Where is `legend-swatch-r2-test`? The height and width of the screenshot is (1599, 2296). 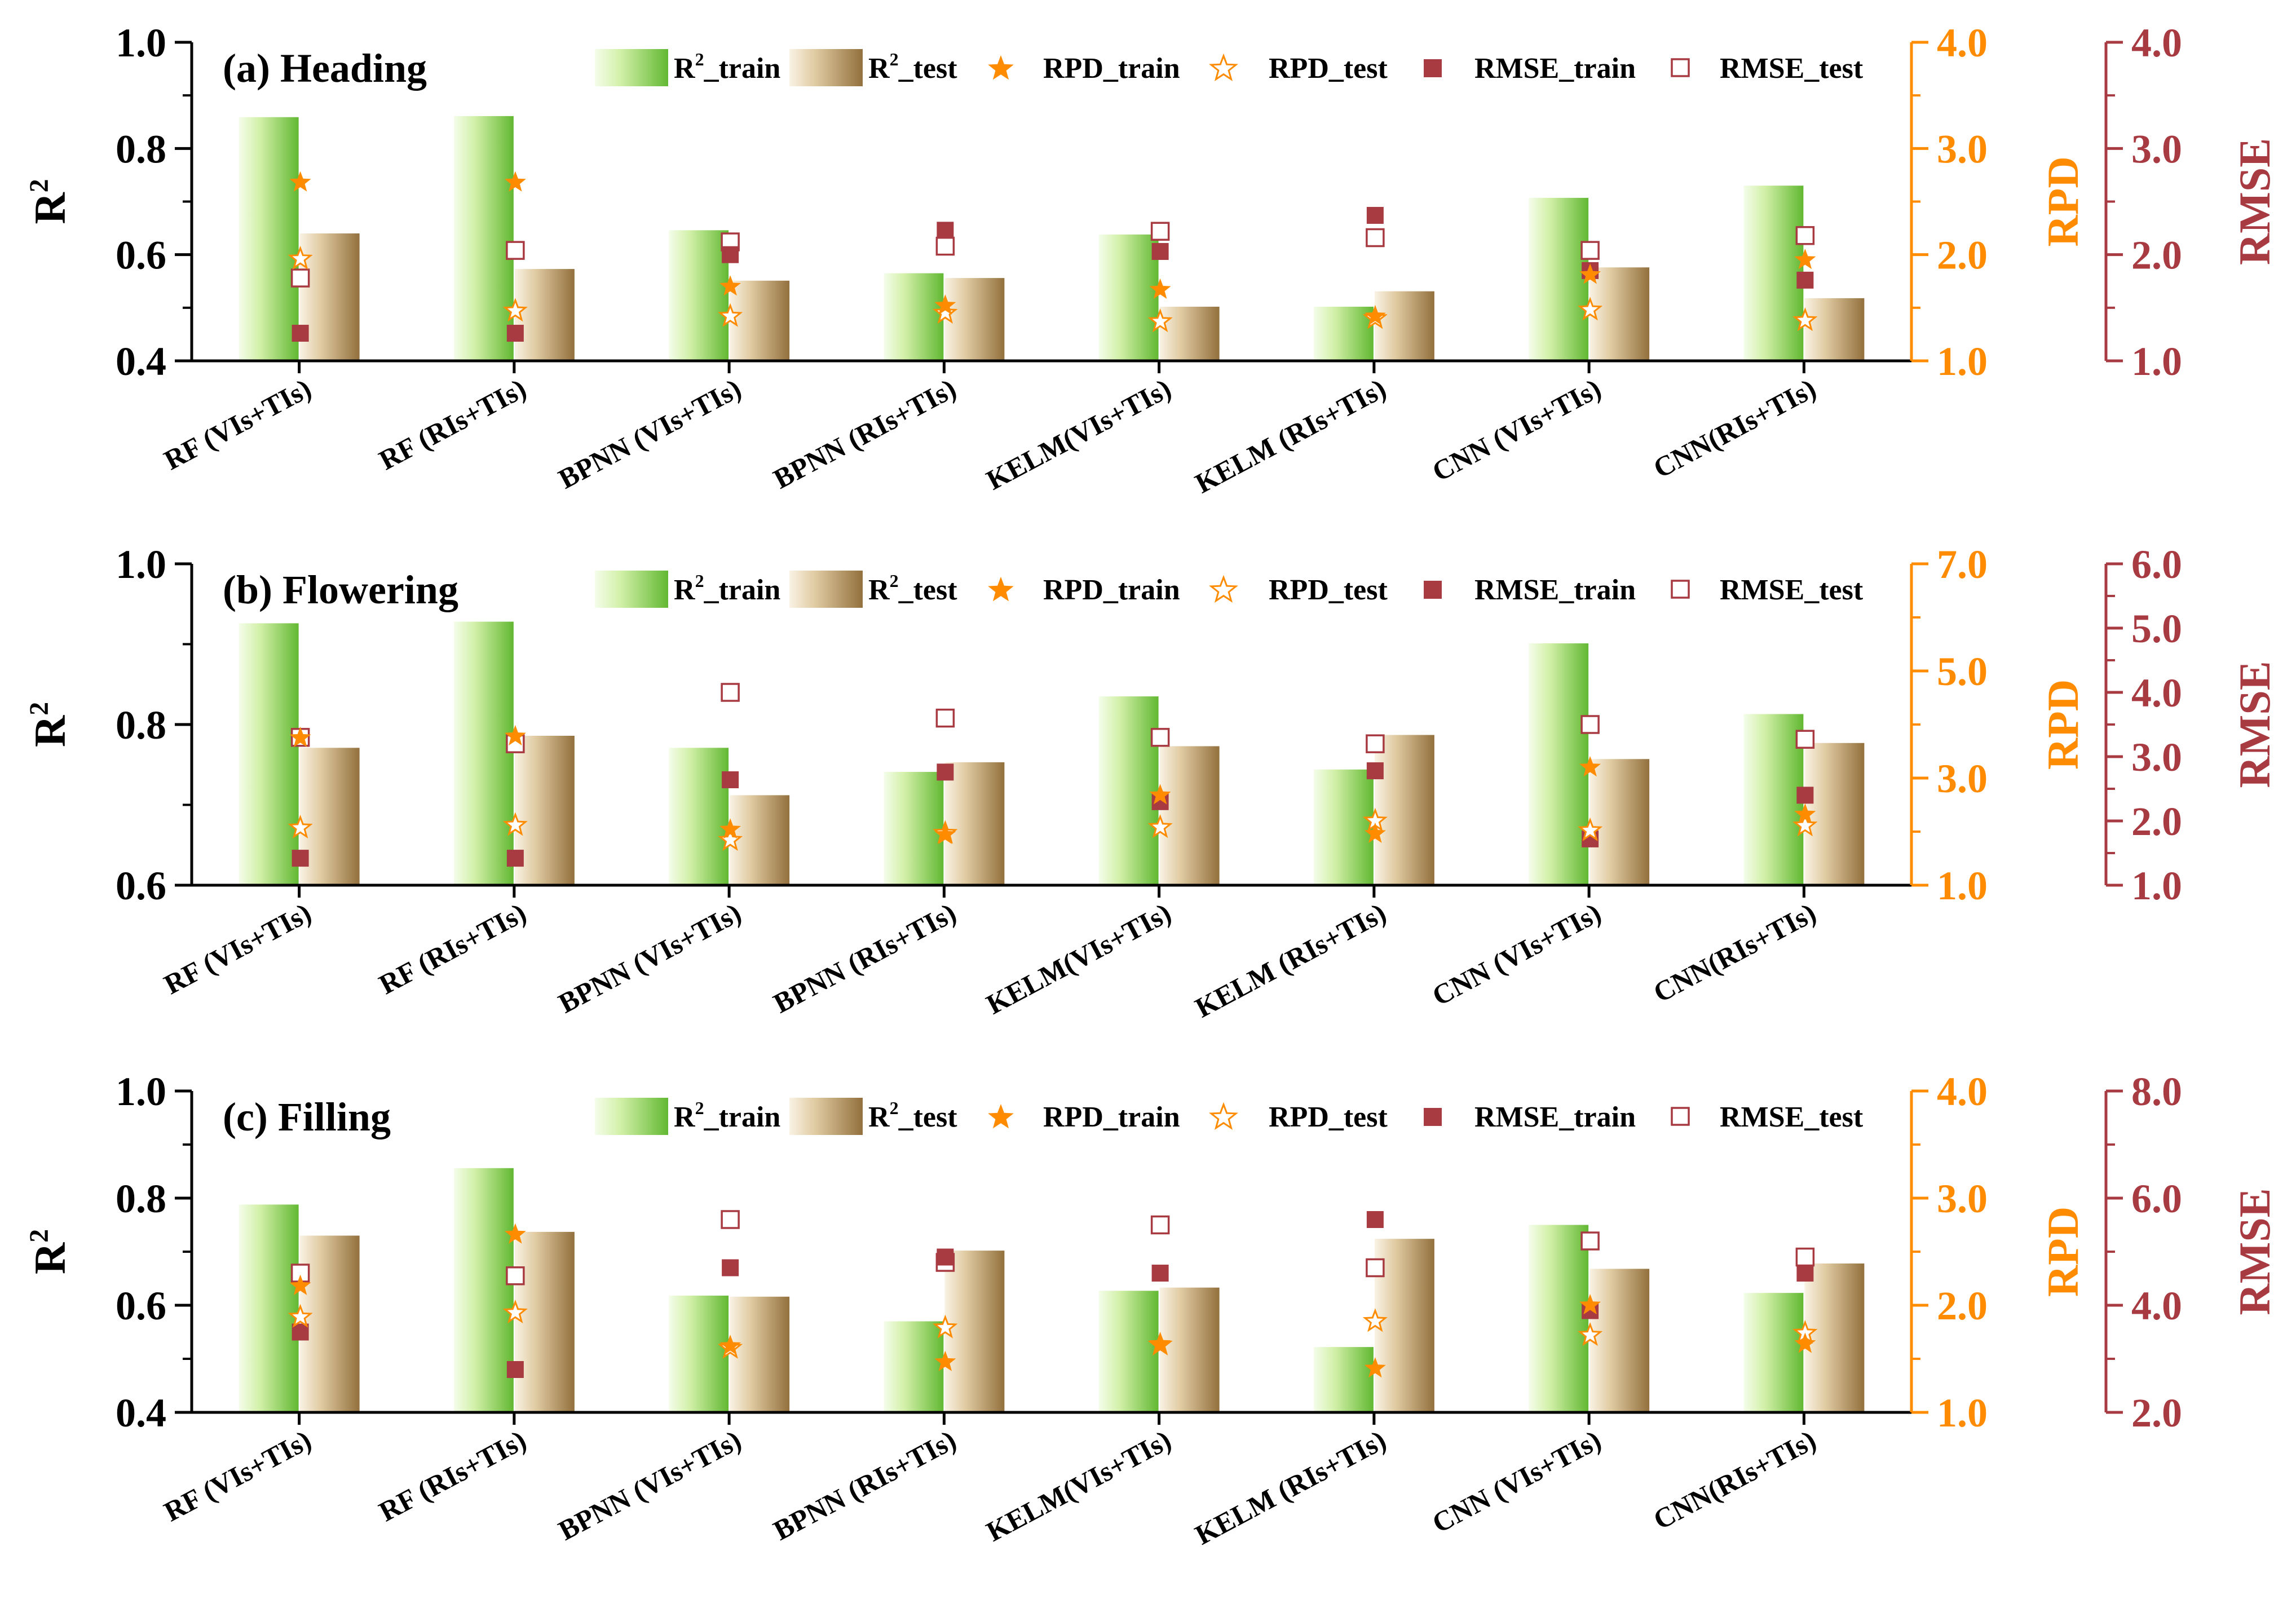
legend-swatch-r2-test is located at coordinates (826, 1116).